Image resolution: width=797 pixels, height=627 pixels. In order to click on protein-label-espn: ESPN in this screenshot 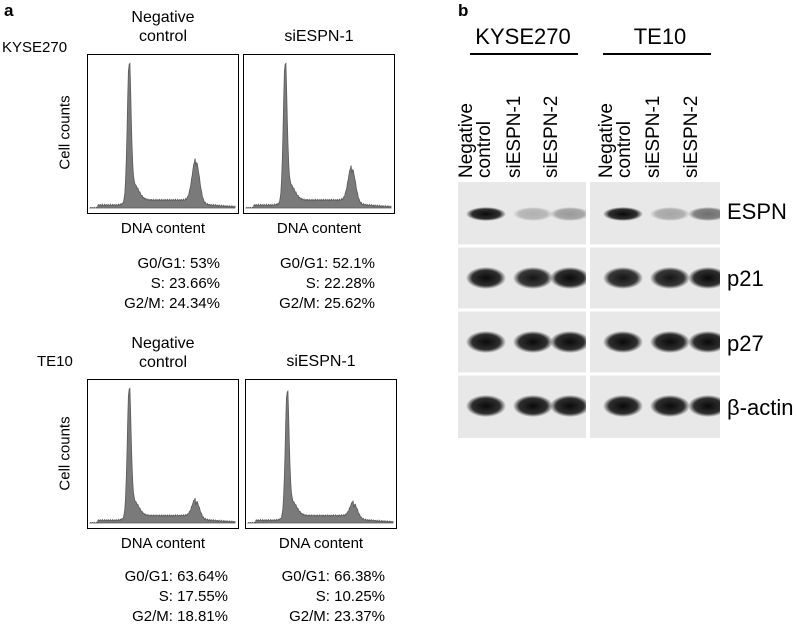, I will do `click(757, 211)`.